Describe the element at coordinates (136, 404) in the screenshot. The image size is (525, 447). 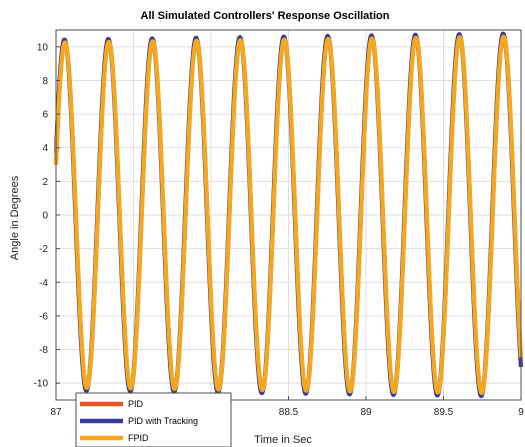
I see `legend-label: PID` at that location.